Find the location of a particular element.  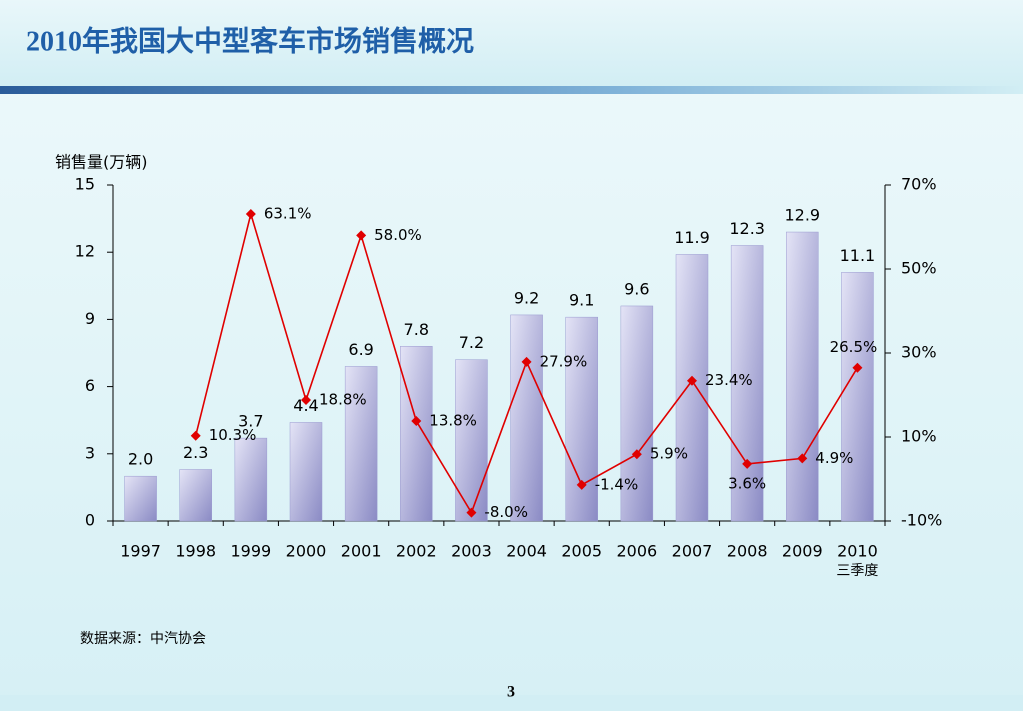

y2-tick-label: -10% is located at coordinates (921, 520).